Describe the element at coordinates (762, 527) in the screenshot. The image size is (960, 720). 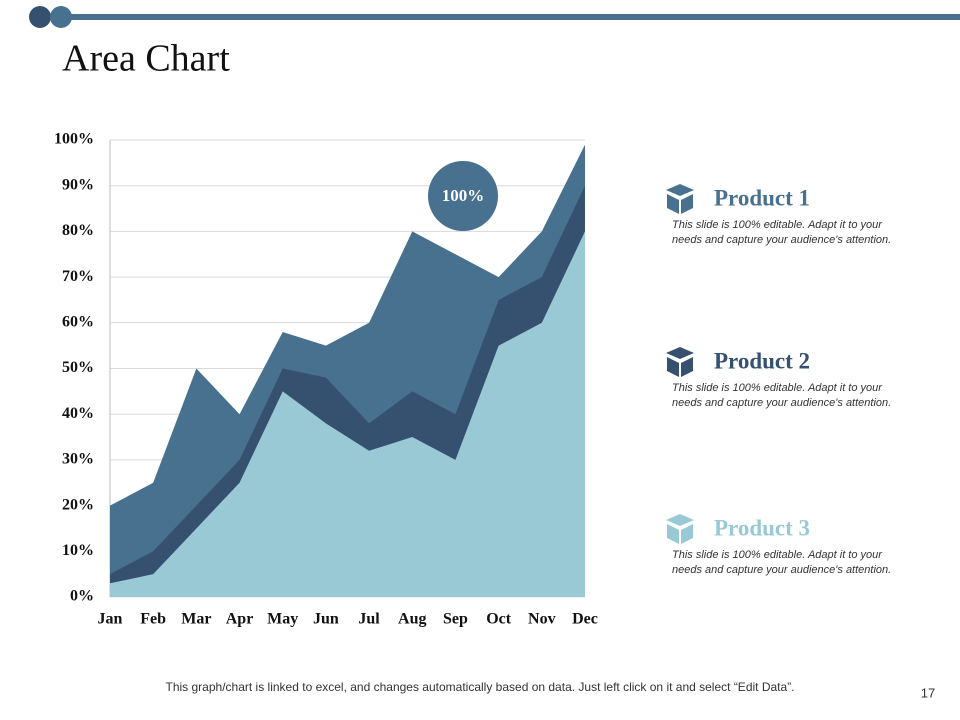
I see `legend-label: Product 3` at that location.